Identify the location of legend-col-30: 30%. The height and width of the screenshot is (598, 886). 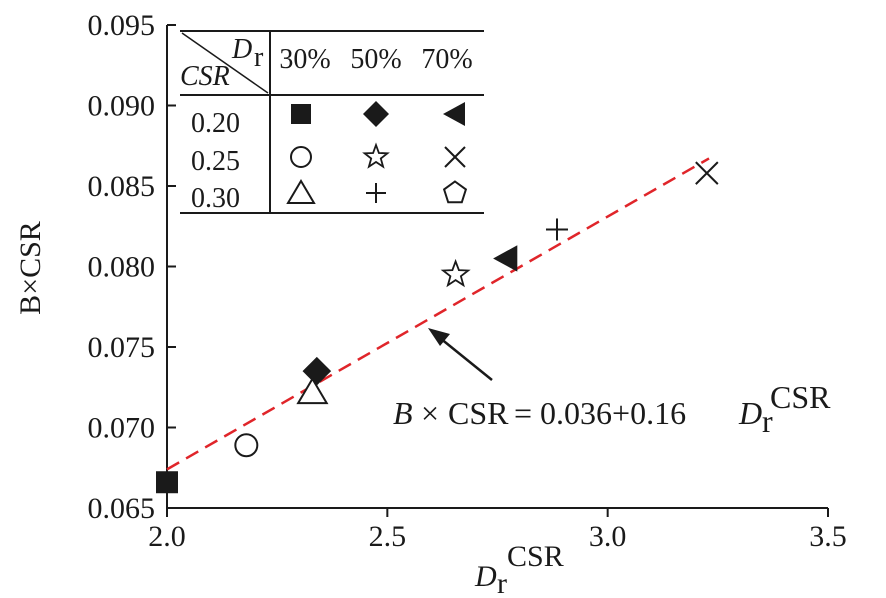
(304, 59).